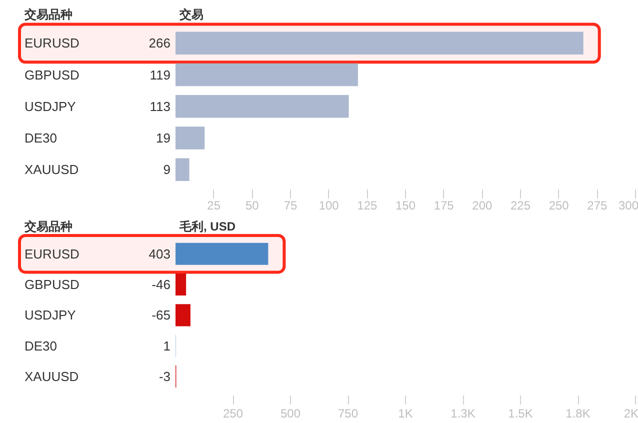 The image size is (638, 423). Describe the element at coordinates (578, 413) in the screenshot. I see `x-tick-label: 1.8K` at that location.